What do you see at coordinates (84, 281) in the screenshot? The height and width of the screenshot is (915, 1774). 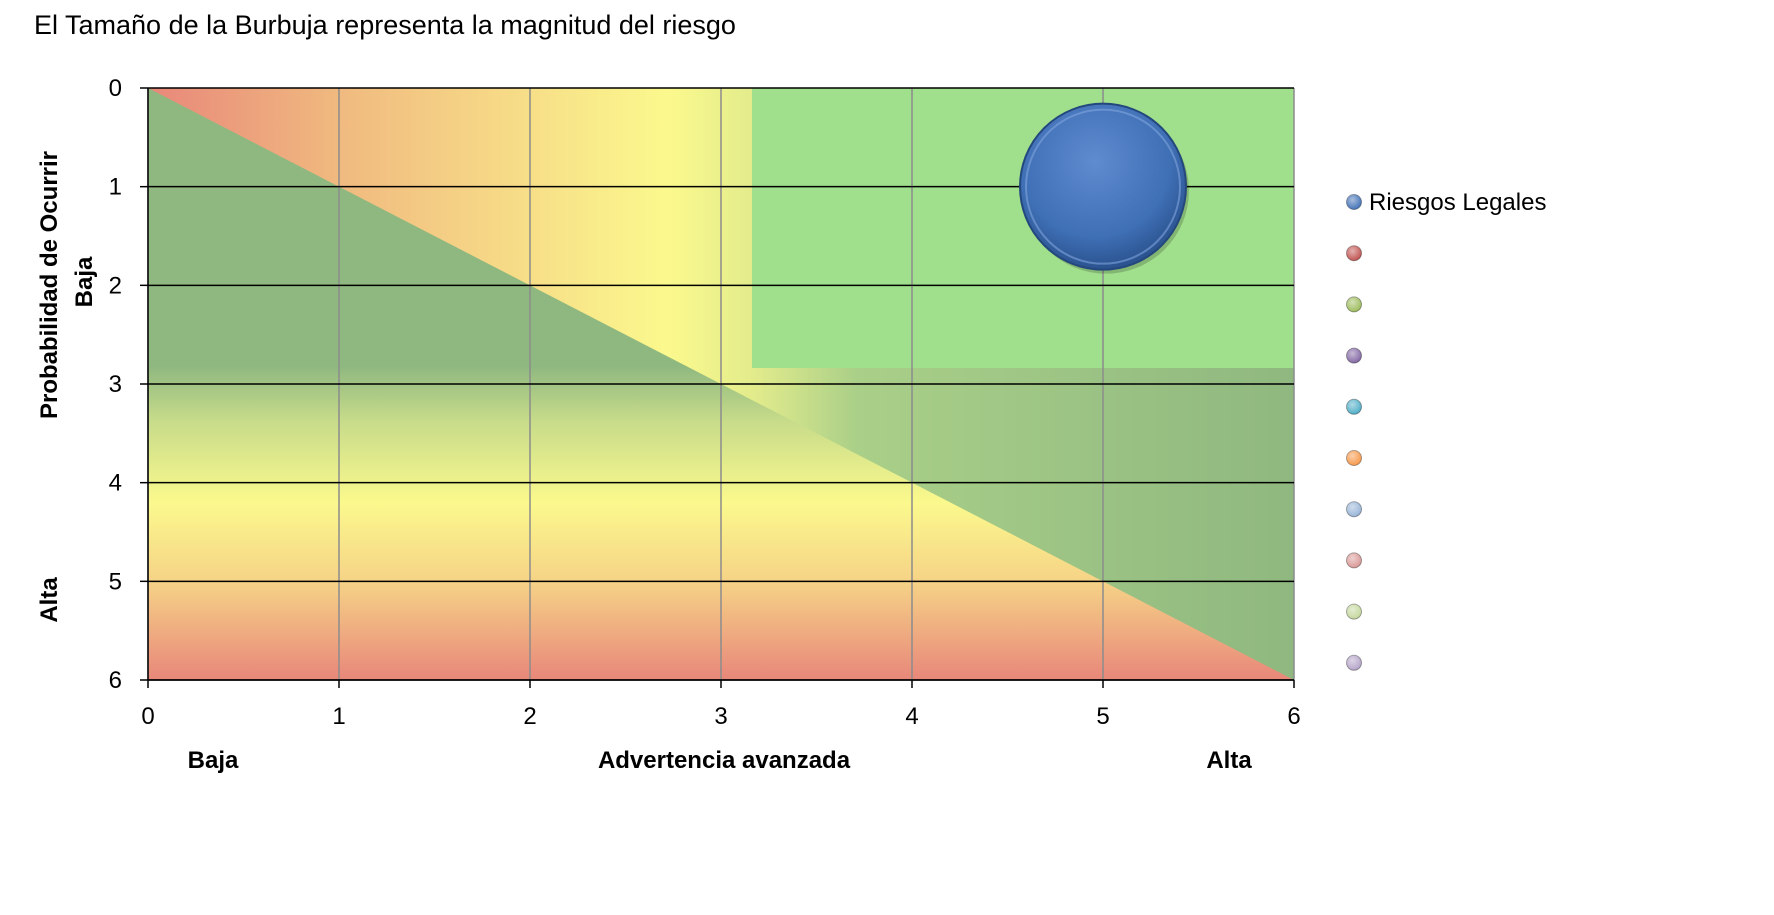 I see `y-axis-low-label: Baja` at bounding box center [84, 281].